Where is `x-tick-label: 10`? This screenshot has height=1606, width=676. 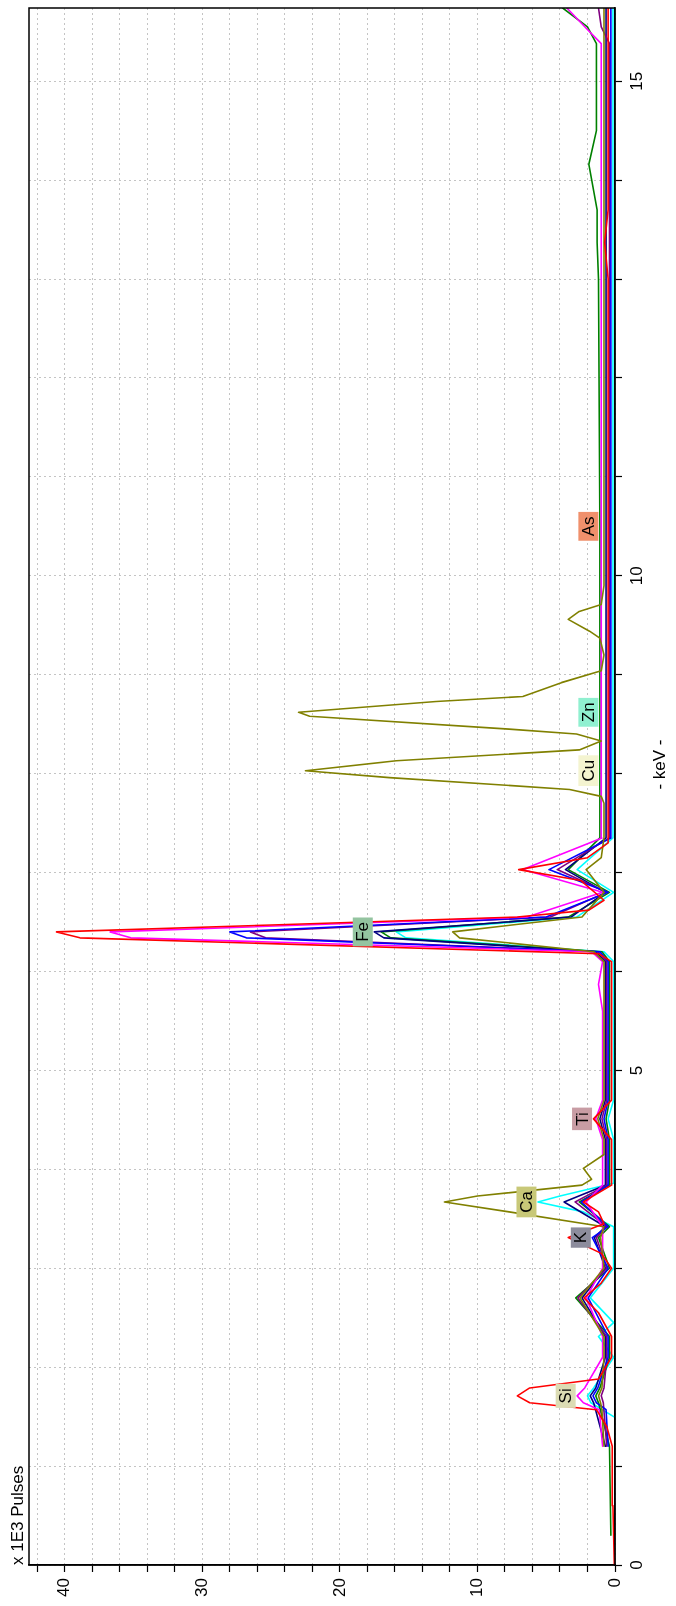 x-tick-label: 10 is located at coordinates (477, 1587).